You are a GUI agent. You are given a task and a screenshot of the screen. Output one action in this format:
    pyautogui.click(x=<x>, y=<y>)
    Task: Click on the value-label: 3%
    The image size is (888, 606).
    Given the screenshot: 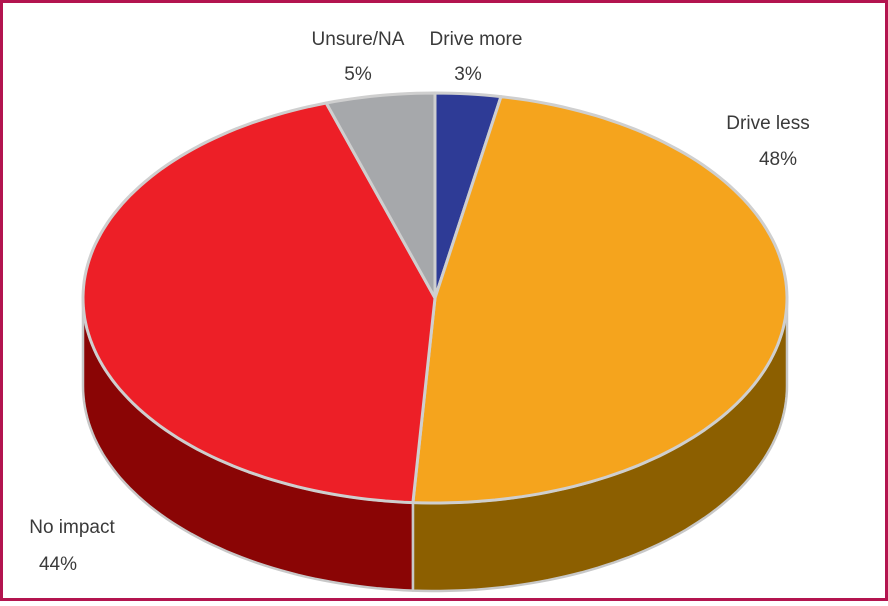 What is the action you would take?
    pyautogui.click(x=468, y=74)
    